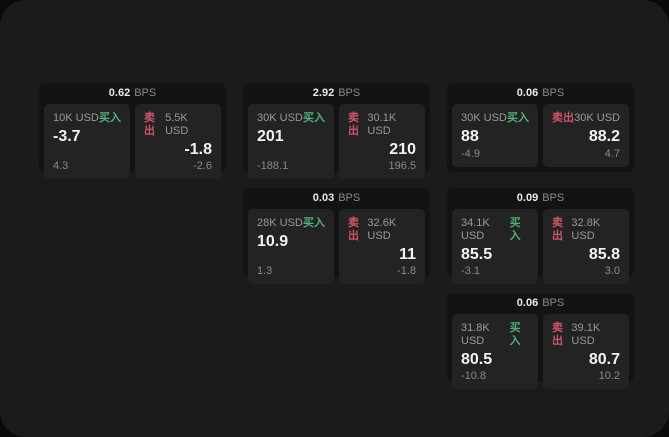 The image size is (669, 437). I want to click on sell-price: 80.7, so click(604, 359).